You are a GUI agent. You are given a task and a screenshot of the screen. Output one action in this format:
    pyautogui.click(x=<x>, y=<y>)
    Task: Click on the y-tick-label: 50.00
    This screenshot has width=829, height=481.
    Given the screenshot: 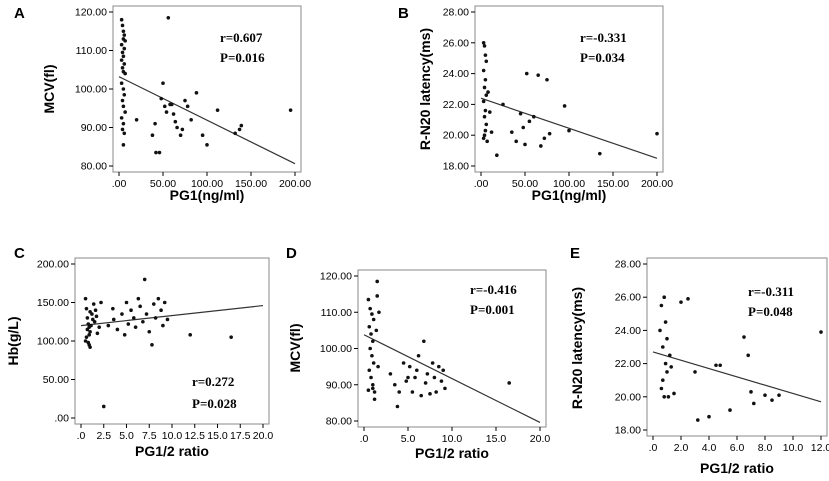 What is the action you would take?
    pyautogui.click(x=56, y=380)
    